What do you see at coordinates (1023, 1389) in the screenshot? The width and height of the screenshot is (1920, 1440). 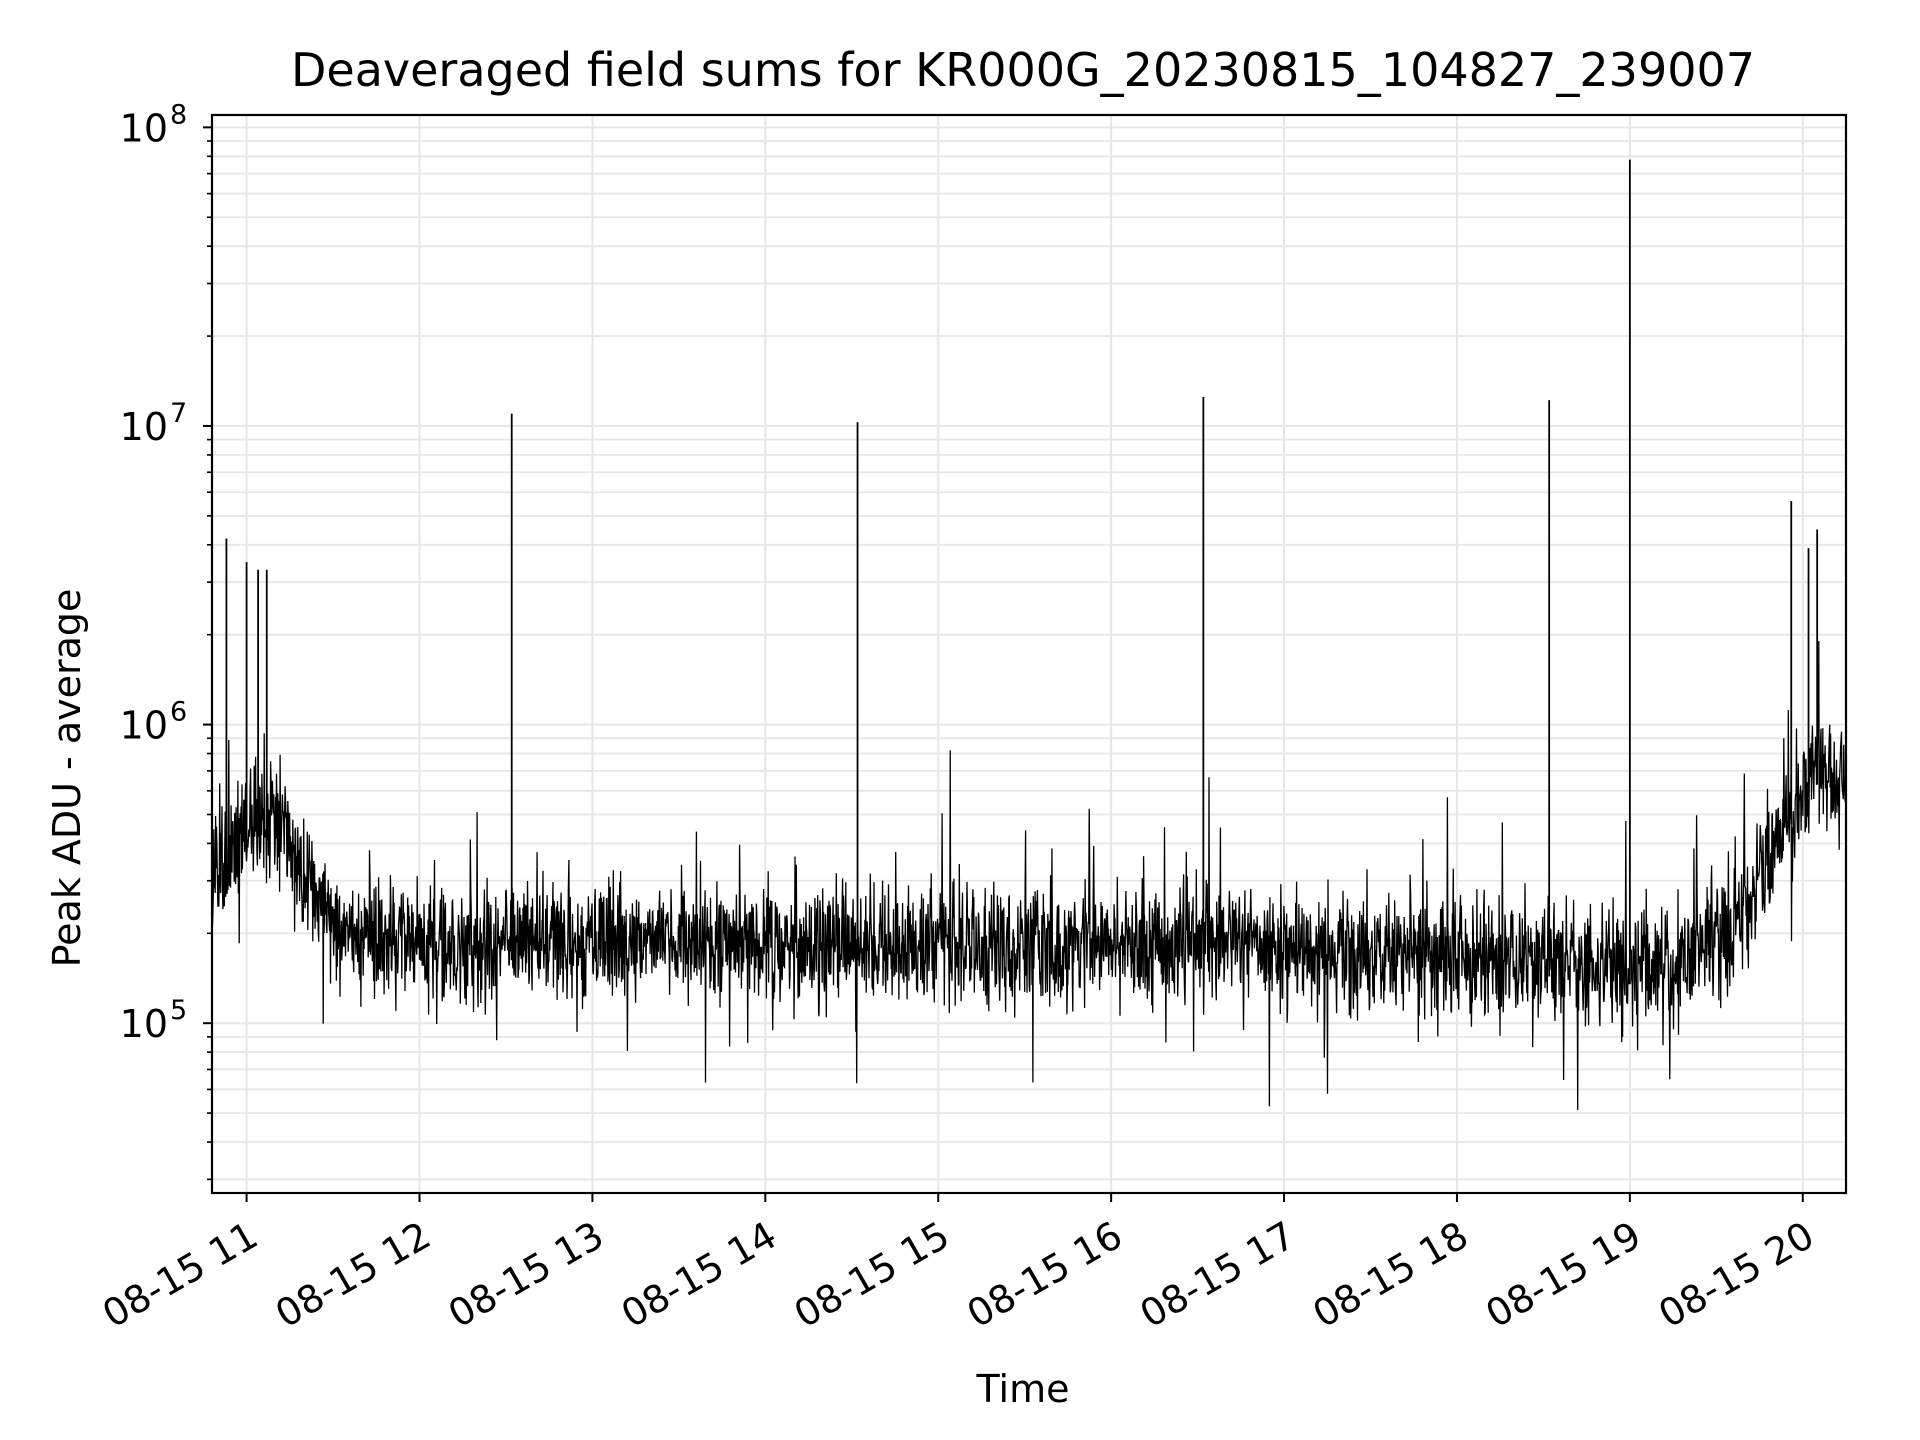 I see `x-axis-label: Time` at bounding box center [1023, 1389].